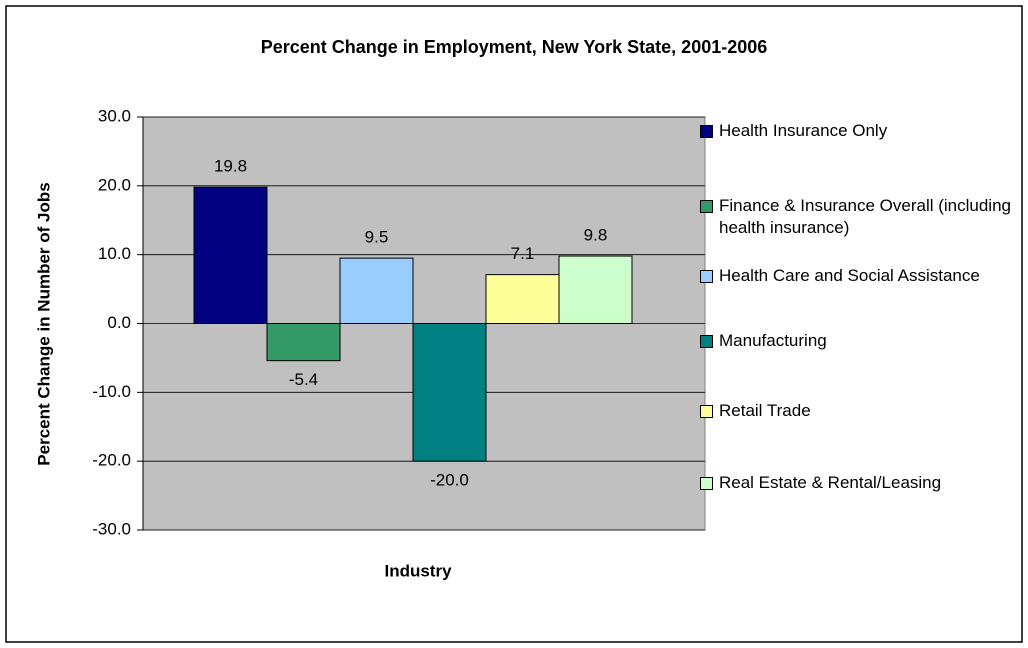  What do you see at coordinates (449, 480) in the screenshot?
I see `data-label: -20.0` at bounding box center [449, 480].